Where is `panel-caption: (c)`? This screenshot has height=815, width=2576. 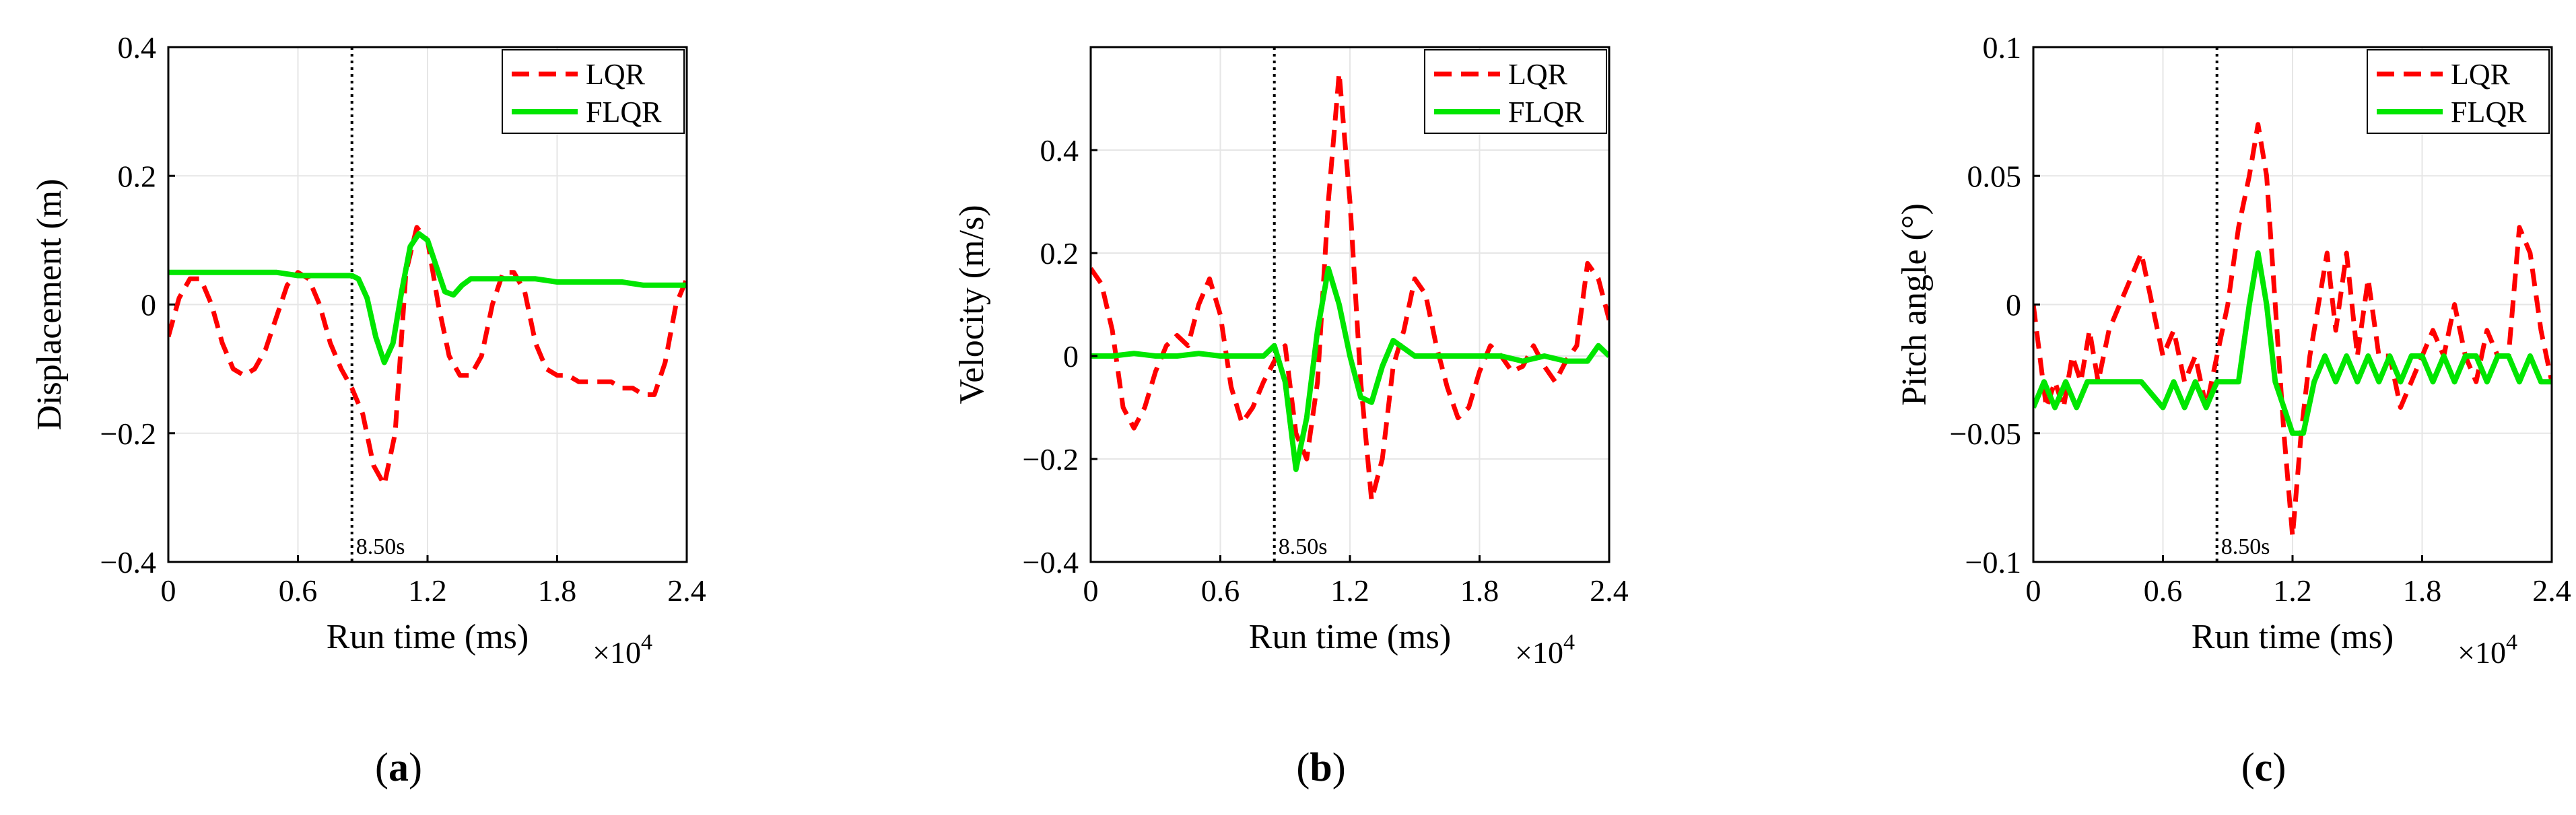
panel-caption: (c) is located at coordinates (2263, 767).